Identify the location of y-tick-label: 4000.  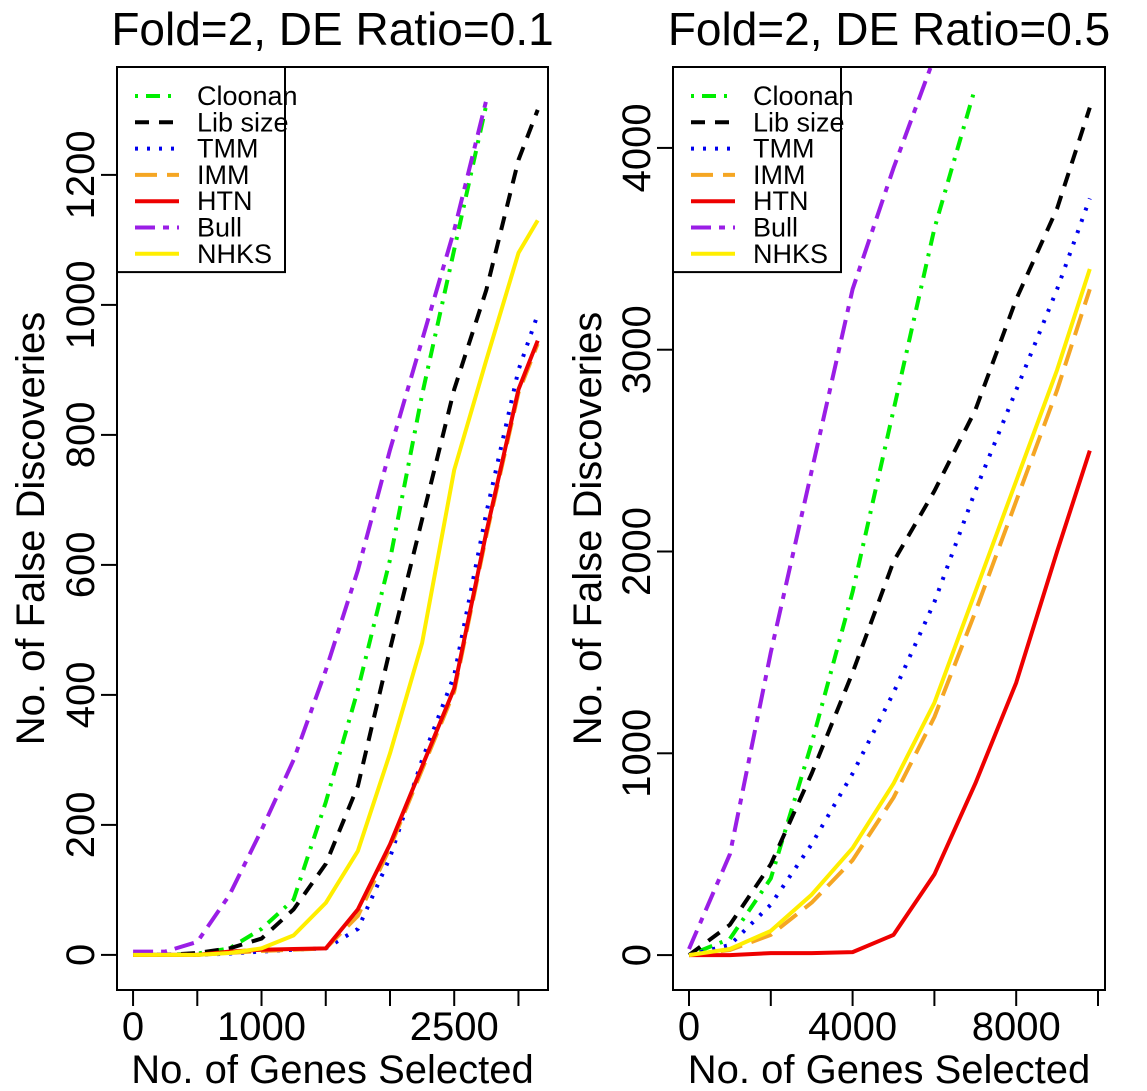
(637, 147).